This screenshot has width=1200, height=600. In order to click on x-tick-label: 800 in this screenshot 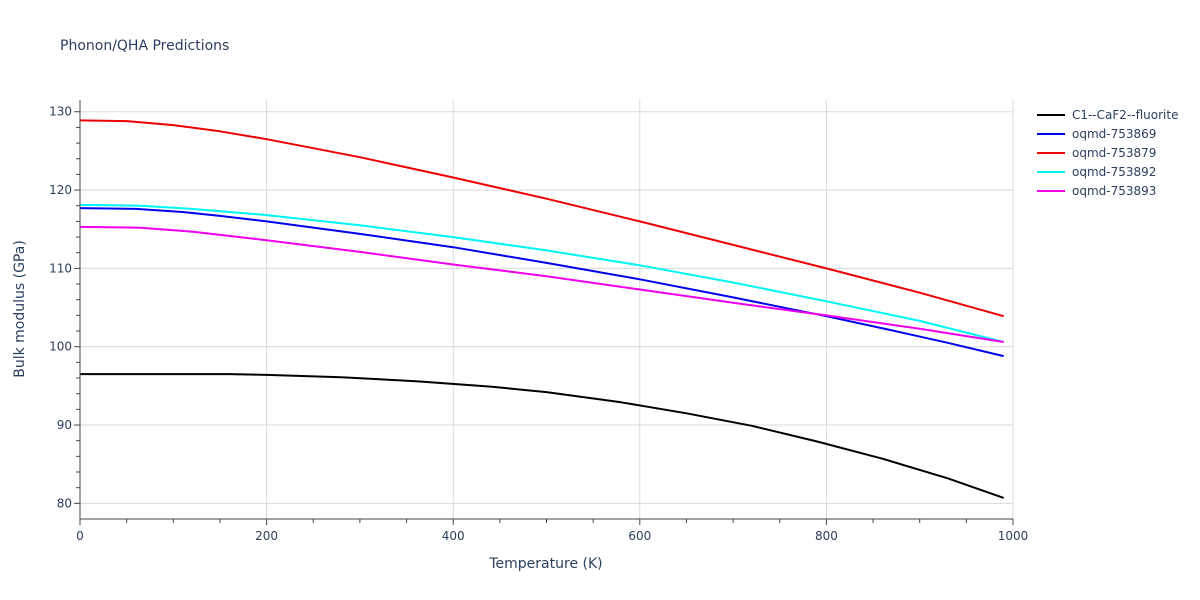, I will do `click(826, 536)`.